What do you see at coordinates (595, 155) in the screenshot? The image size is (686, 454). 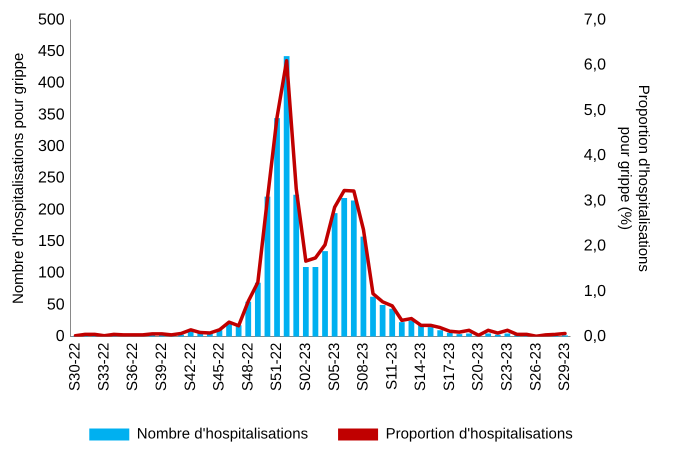 I see `y2-tick-label: 4,0` at bounding box center [595, 155].